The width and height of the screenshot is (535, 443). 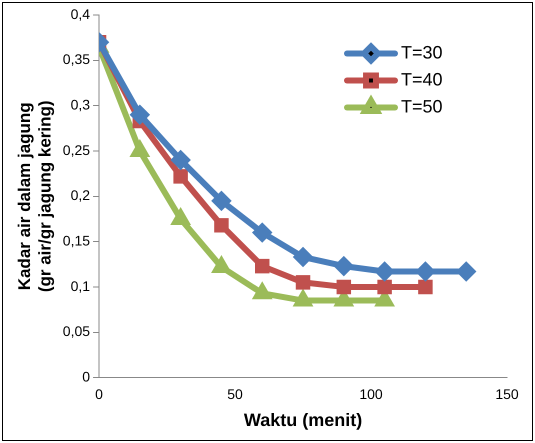 What do you see at coordinates (303, 420) in the screenshot?
I see `x-axis-title: Waktu (menit)` at bounding box center [303, 420].